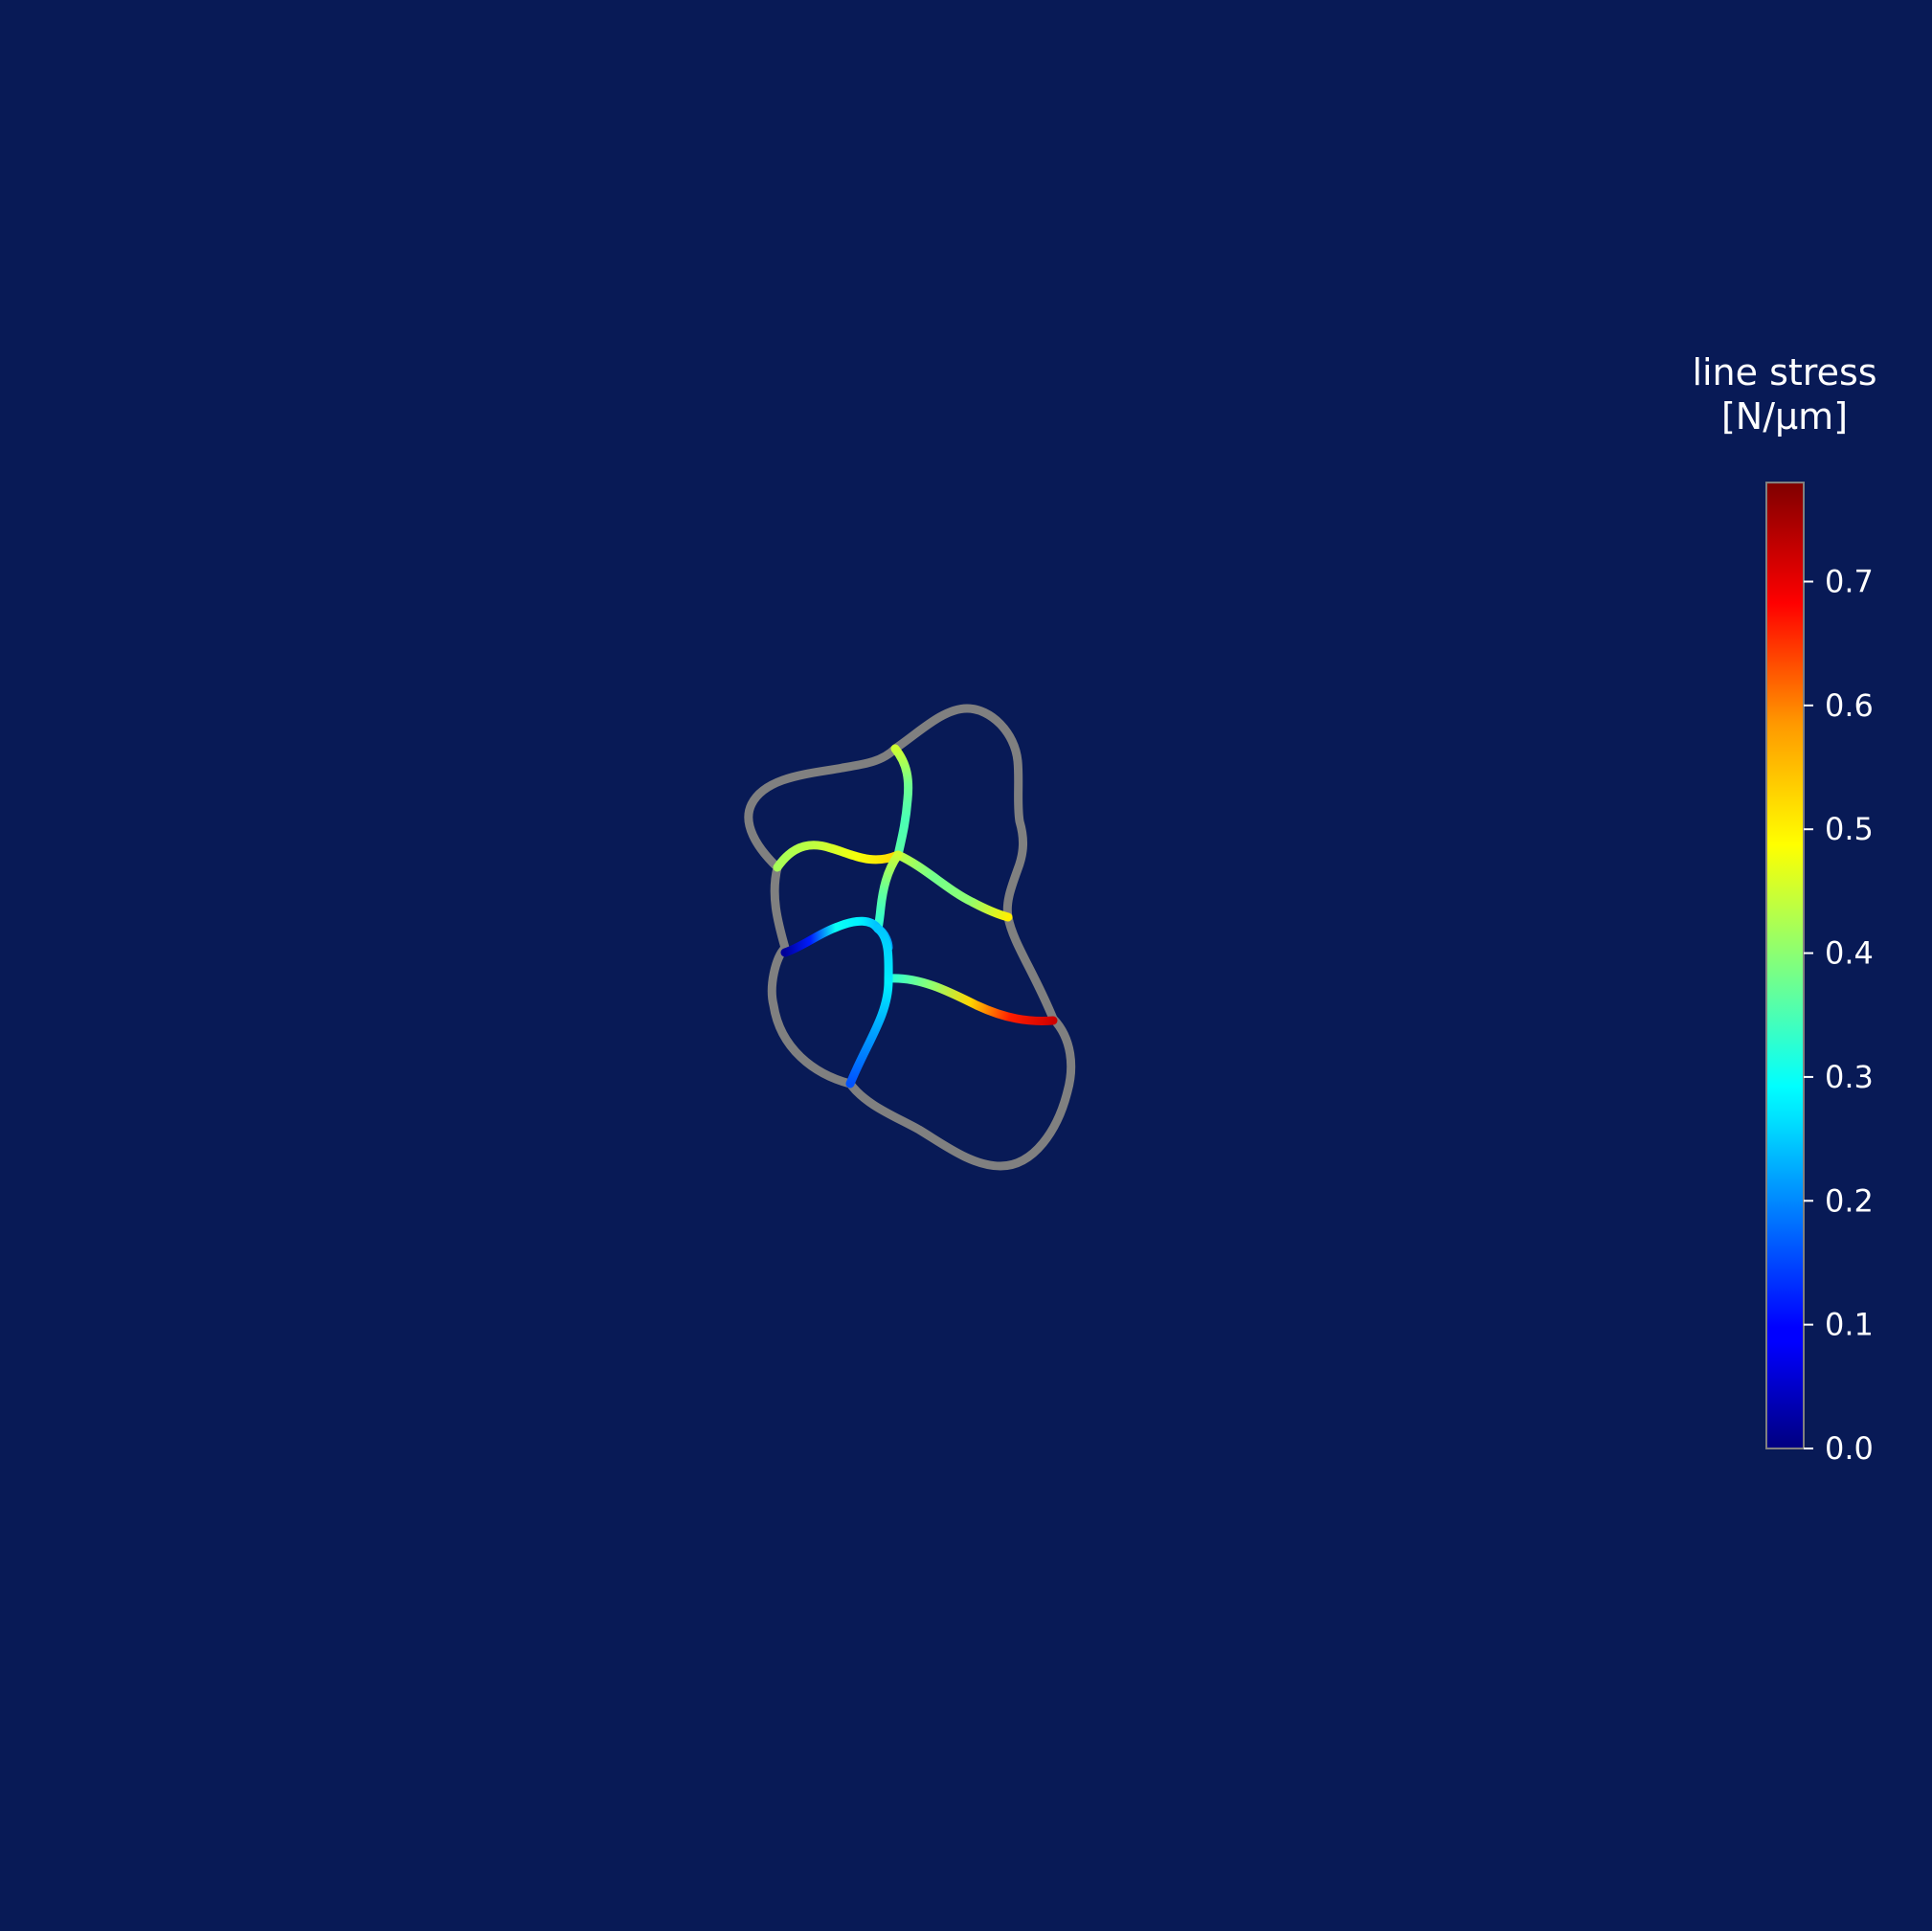  What do you see at coordinates (838, 856) in the screenshot?
I see `edge-upper-left-horizontal` at bounding box center [838, 856].